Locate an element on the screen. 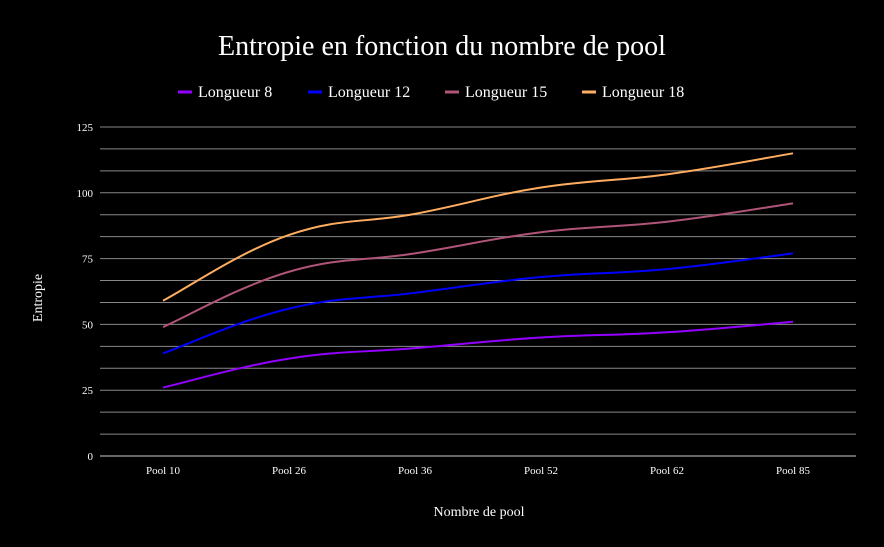 Image resolution: width=884 pixels, height=547 pixels. y-axis-label: Entropie is located at coordinates (38, 298).